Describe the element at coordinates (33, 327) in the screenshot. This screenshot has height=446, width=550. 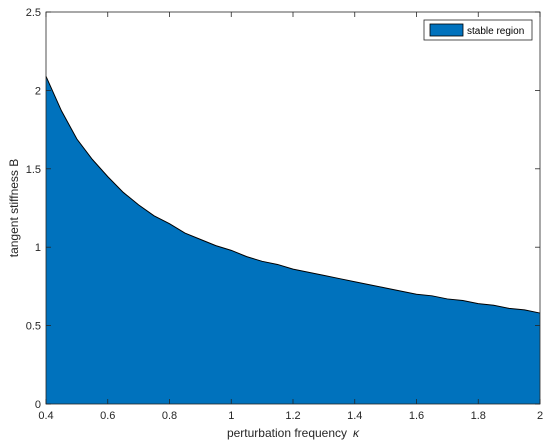
I see `y-tick-label: 0.5` at that location.